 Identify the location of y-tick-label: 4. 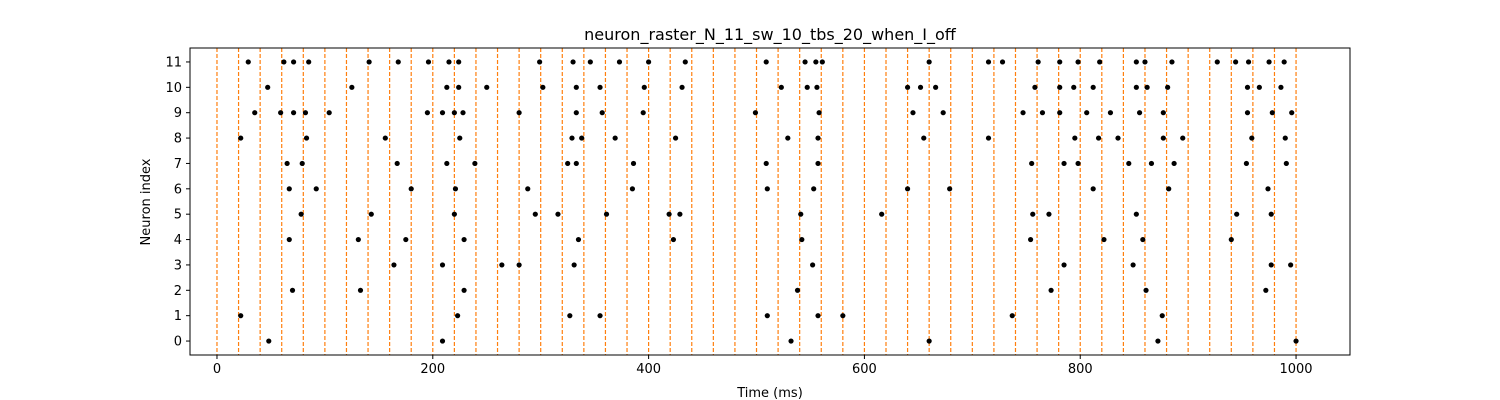
(178, 240).